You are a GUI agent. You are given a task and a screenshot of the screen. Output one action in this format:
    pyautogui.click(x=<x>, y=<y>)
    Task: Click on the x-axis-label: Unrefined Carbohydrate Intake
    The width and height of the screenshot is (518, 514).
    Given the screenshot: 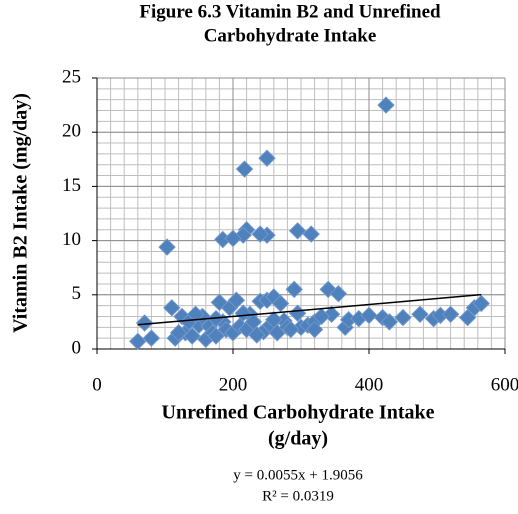 What is the action you would take?
    pyautogui.click(x=298, y=413)
    